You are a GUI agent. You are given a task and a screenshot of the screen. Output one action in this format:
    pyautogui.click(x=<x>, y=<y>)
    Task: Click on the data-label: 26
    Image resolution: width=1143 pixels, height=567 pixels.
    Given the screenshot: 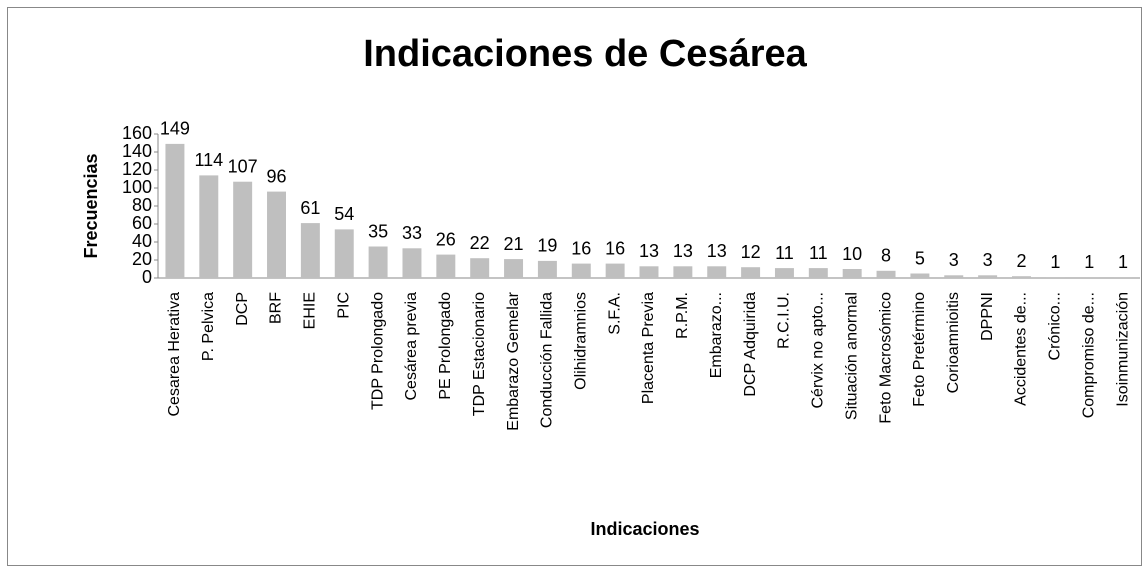 What is the action you would take?
    pyautogui.click(x=446, y=239)
    